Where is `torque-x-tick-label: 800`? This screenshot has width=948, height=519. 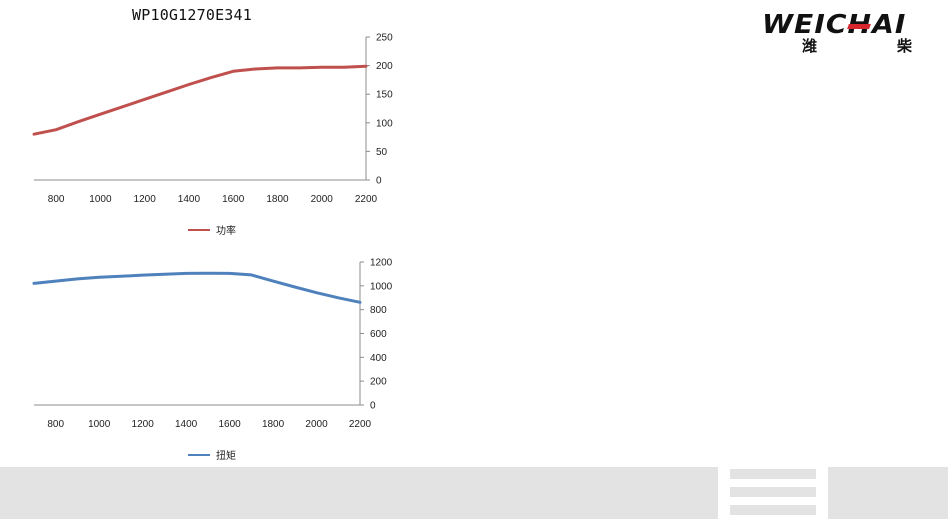 torque-x-tick-label: 800 is located at coordinates (55, 424).